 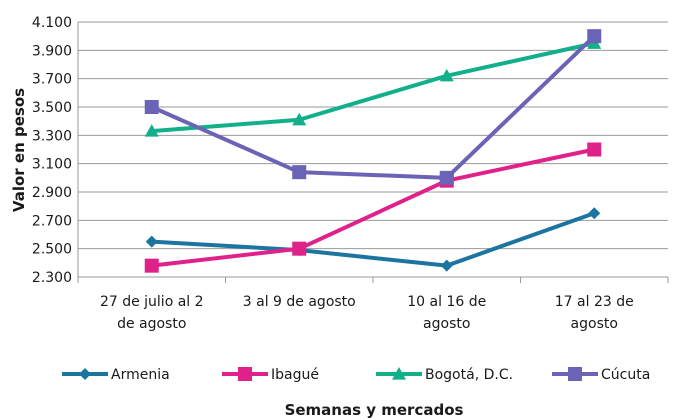 What do you see at coordinates (19, 150) in the screenshot?
I see `y-axis-label: Valor en pesos` at bounding box center [19, 150].